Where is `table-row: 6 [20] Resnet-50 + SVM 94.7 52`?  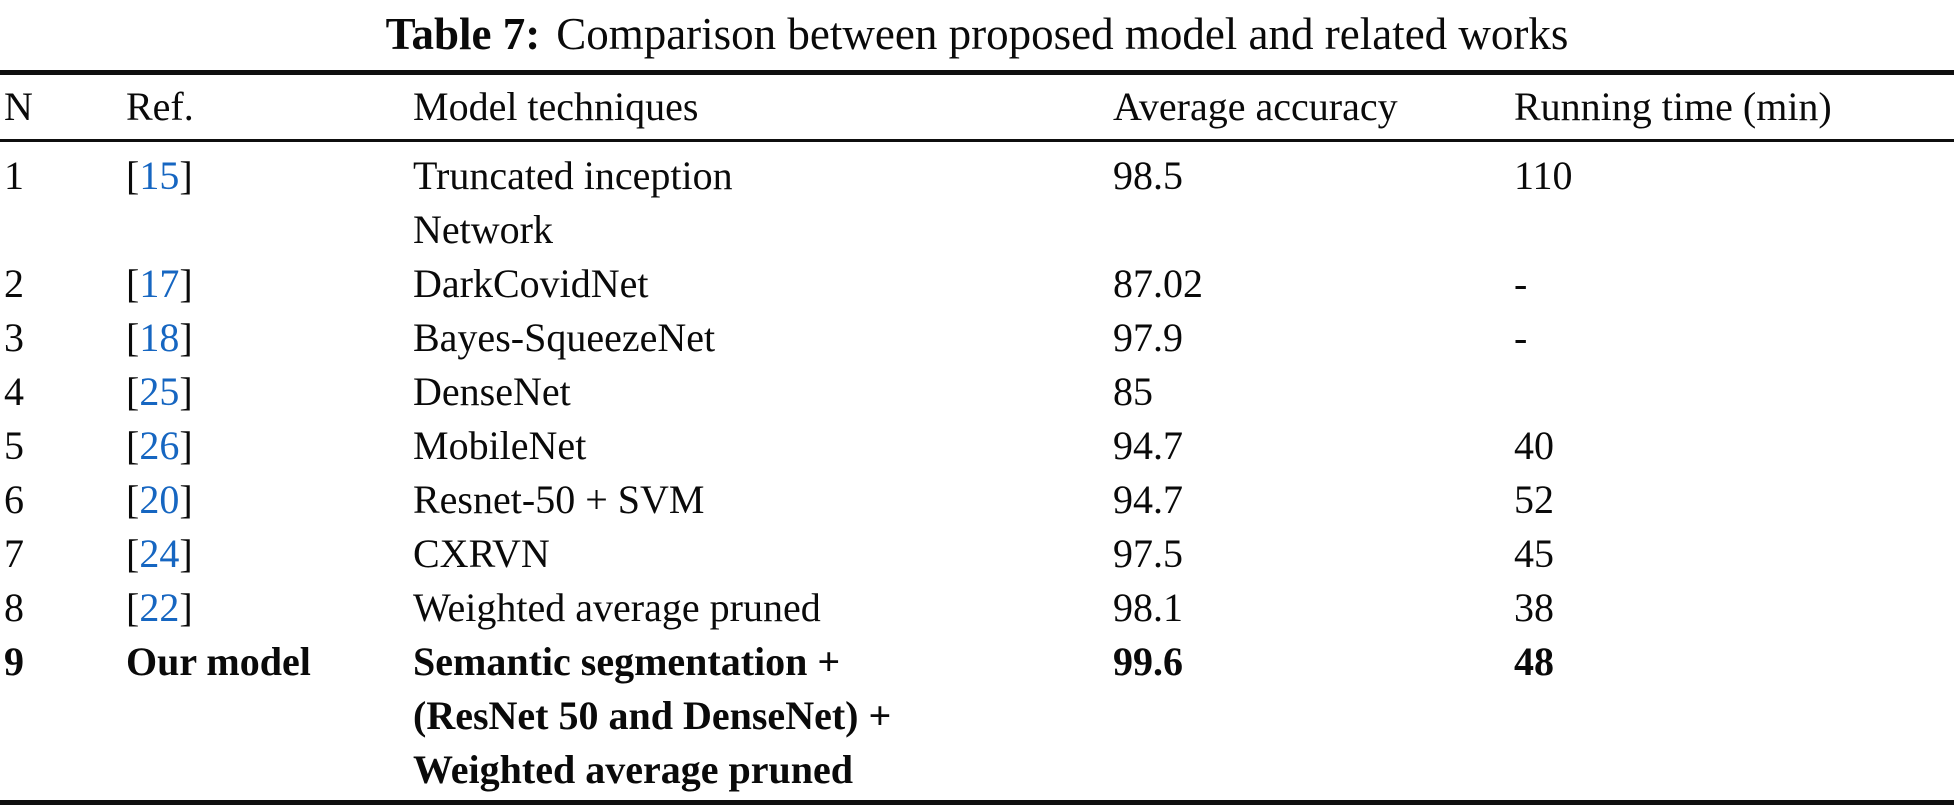
table-row: 6 [20] Resnet-50 + SVM 94.7 52 is located at coordinates (977, 500).